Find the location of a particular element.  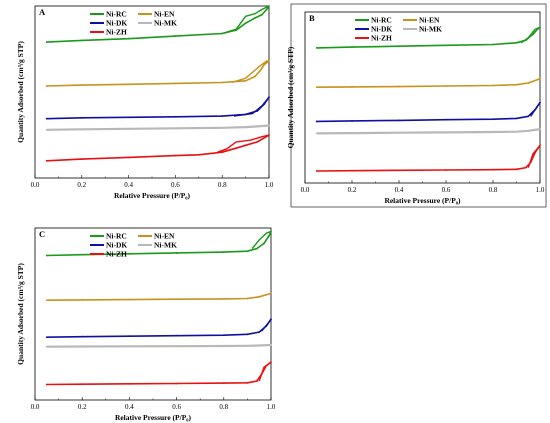

series-ni-rc-adsorption is located at coordinates (159, 244).